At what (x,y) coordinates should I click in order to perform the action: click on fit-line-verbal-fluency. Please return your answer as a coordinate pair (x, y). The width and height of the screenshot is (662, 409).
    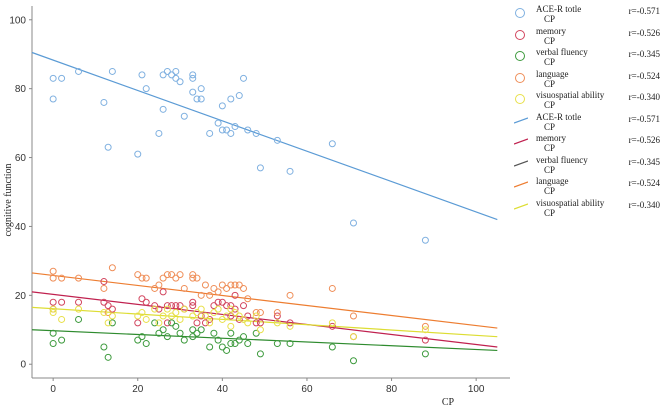
    Looking at the image, I should click on (264, 340).